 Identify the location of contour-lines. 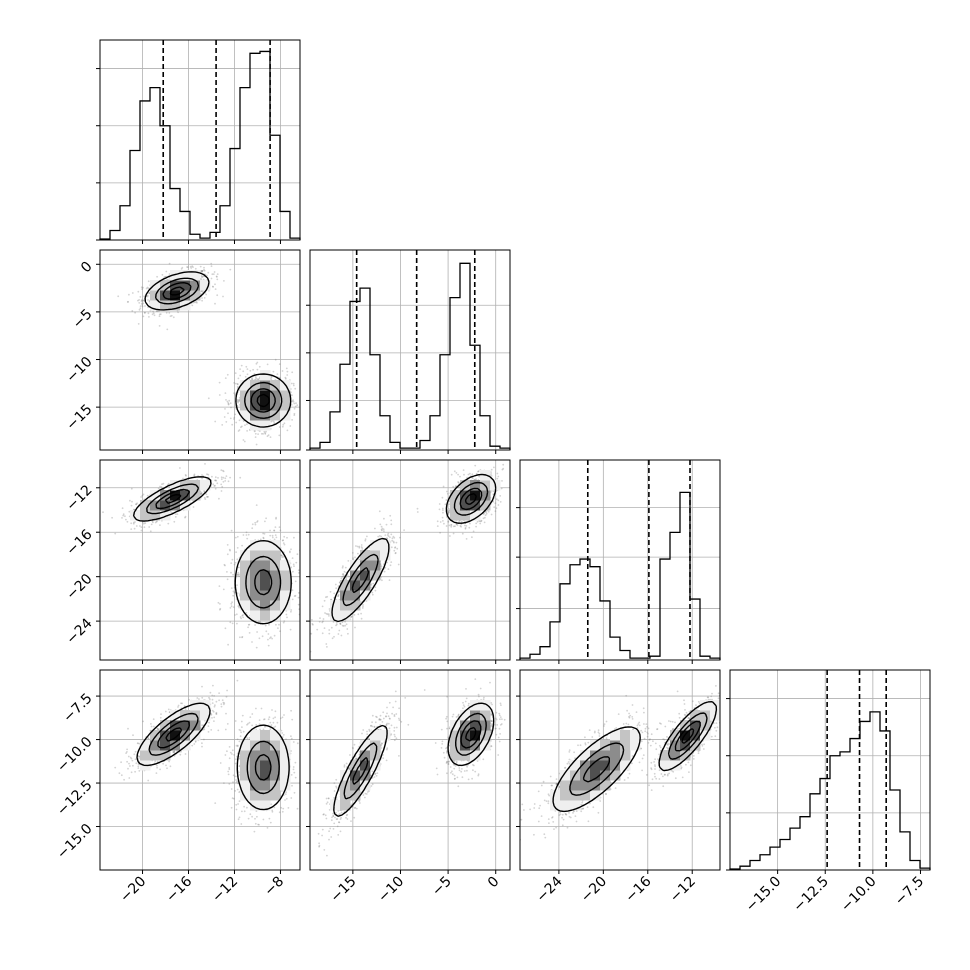
(218, 349).